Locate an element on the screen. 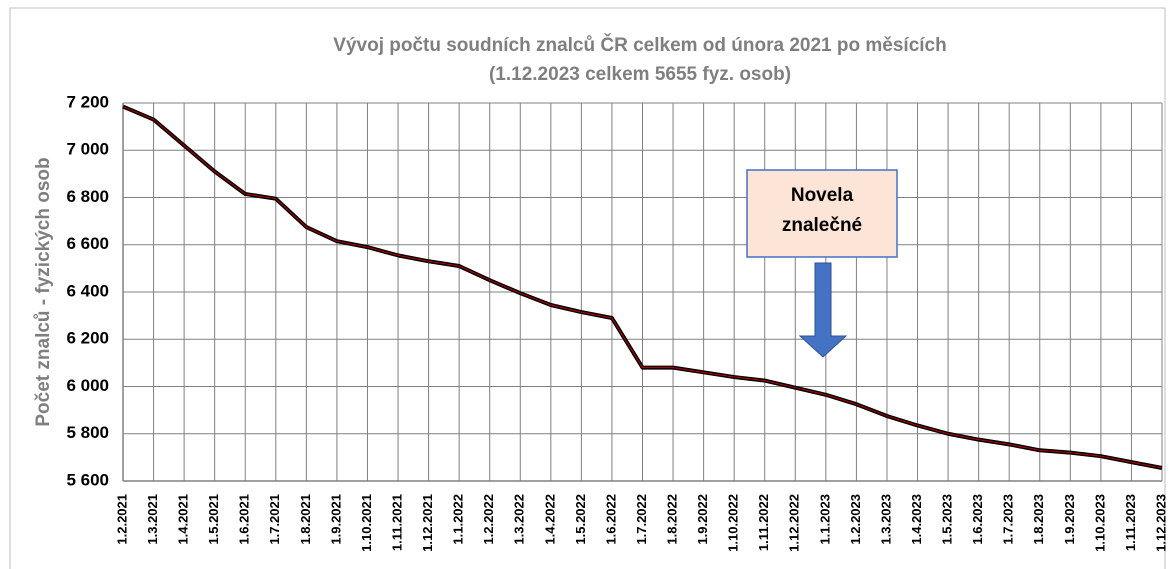 The image size is (1173, 569). x-tick-label: 1.8.2021 is located at coordinates (305, 519).